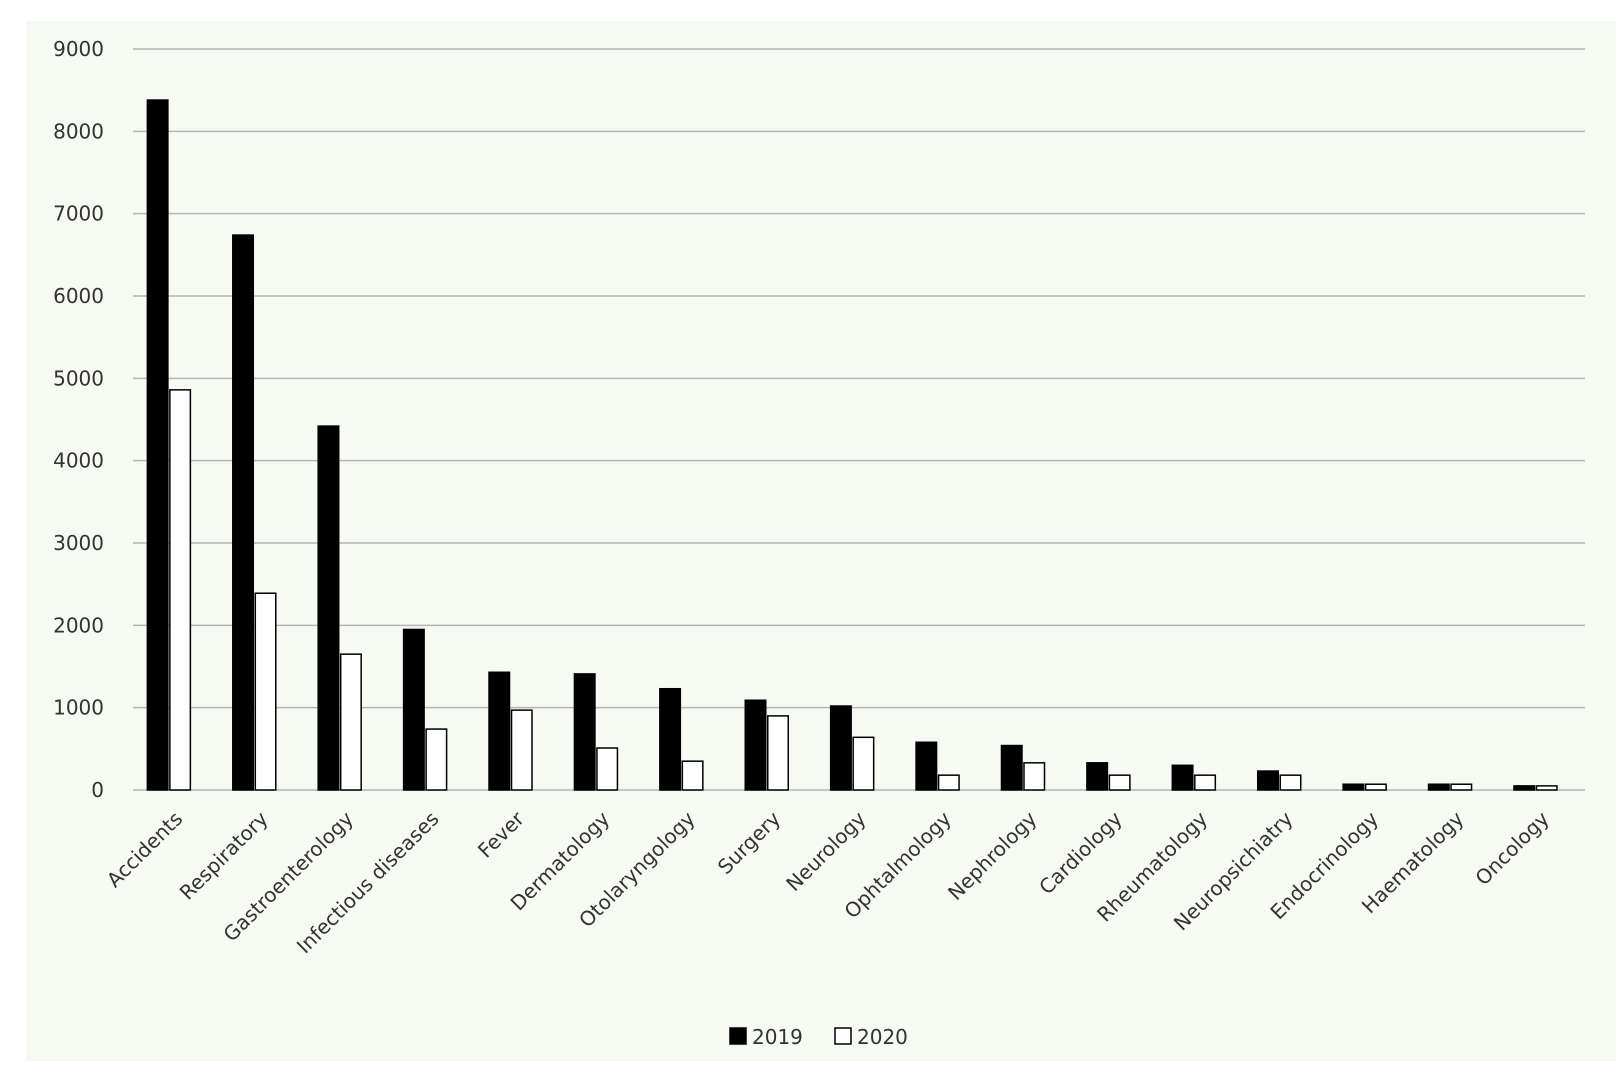 The width and height of the screenshot is (1621, 1081). I want to click on y-tick-label: 8000, so click(78, 131).